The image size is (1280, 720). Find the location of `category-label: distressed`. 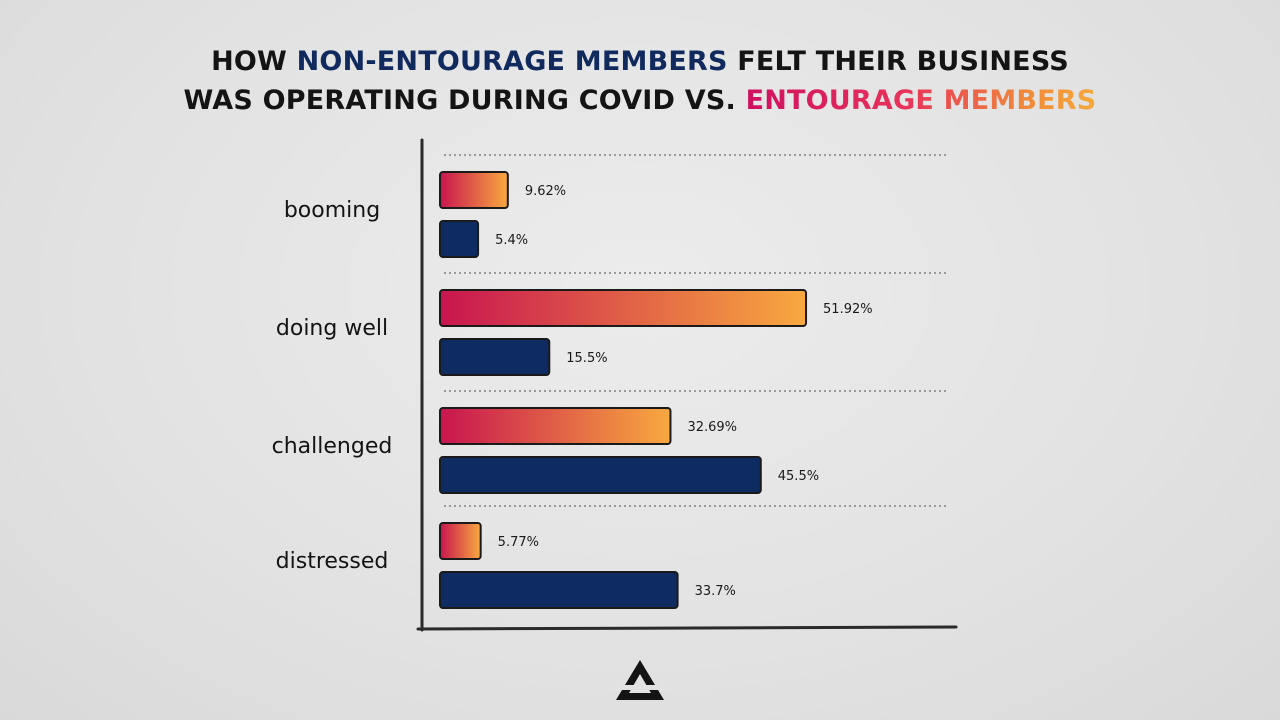

category-label: distressed is located at coordinates (332, 561).